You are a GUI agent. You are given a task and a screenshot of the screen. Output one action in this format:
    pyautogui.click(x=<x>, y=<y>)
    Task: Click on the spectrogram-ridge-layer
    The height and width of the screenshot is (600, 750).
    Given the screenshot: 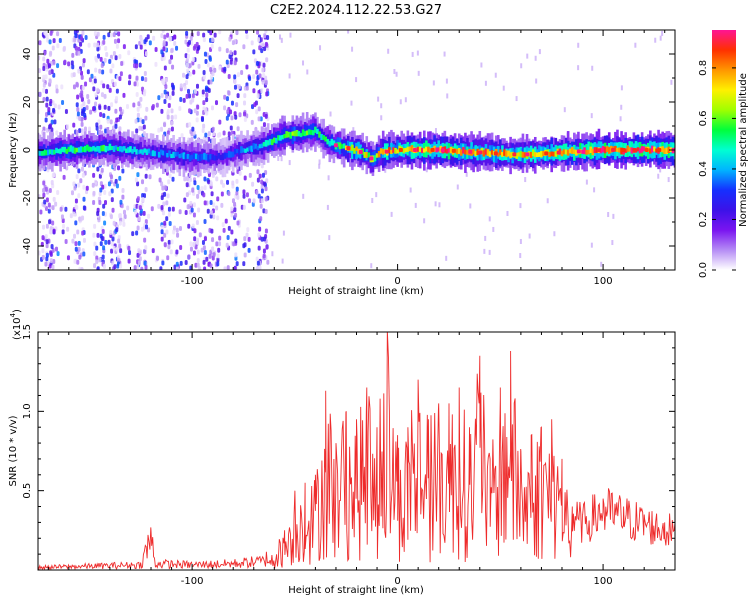 What is the action you would take?
    pyautogui.click(x=356, y=145)
    